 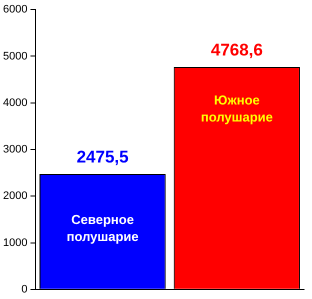 What do you see at coordinates (102, 157) in the screenshot?
I see `data-label: 2475,5` at bounding box center [102, 157].